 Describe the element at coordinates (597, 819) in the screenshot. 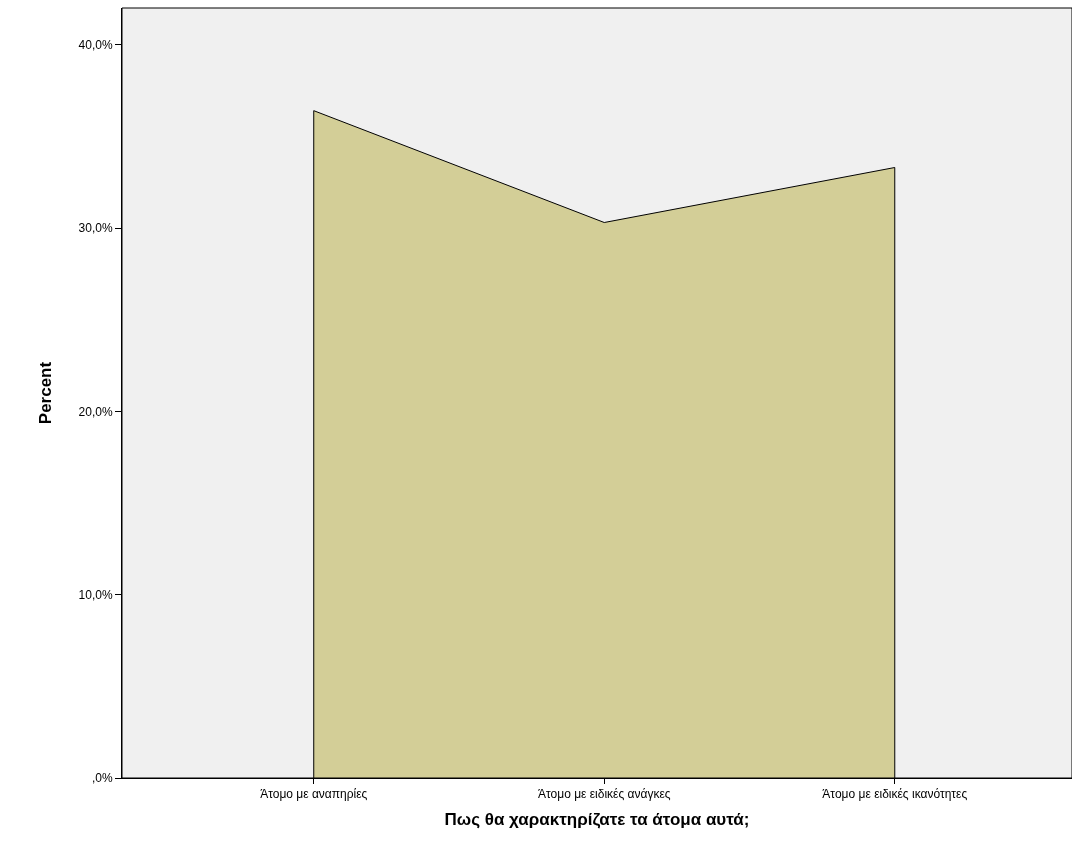

I see `x-axis-title: Πως θα χαρακτηρίζατε τα άτομα αυτά;` at that location.